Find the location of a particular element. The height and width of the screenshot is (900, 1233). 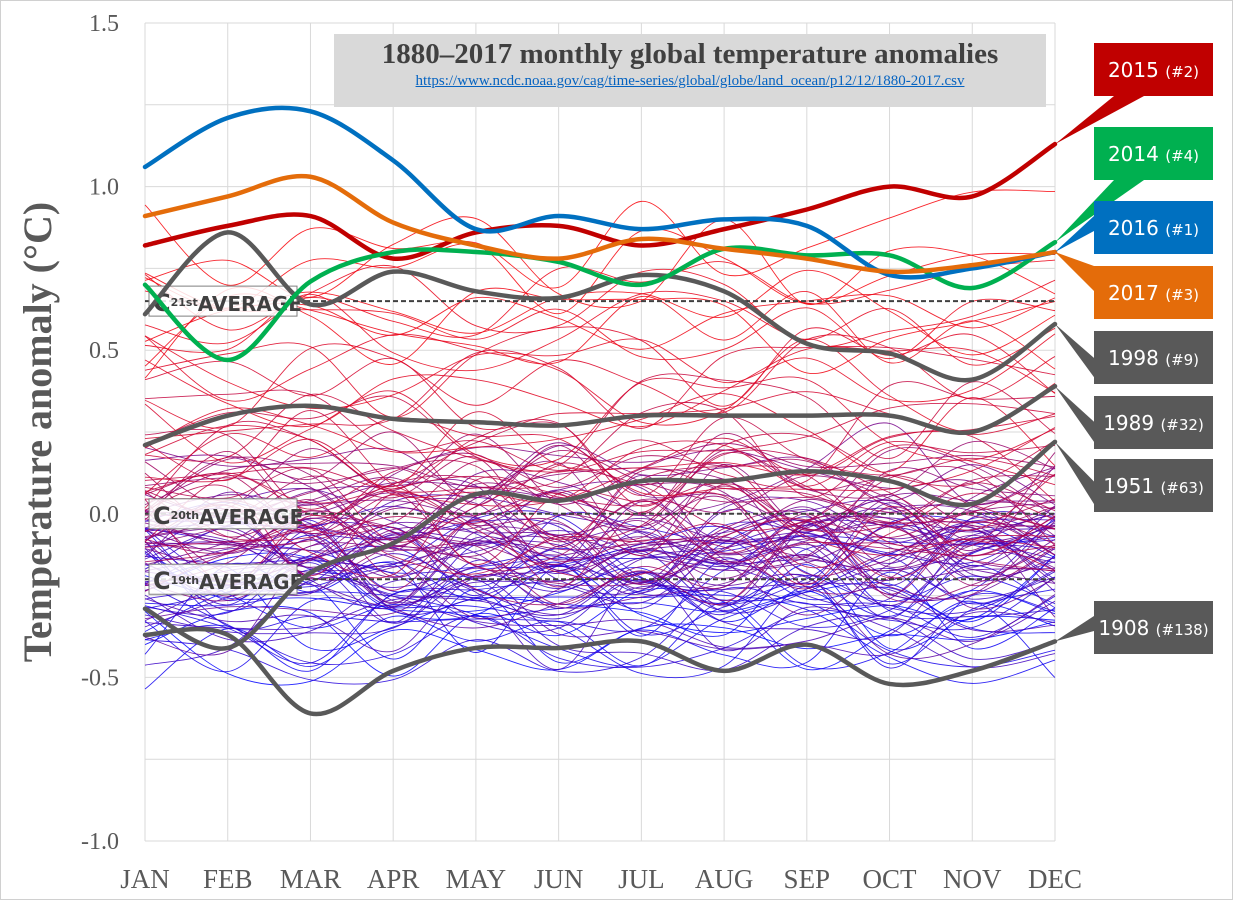

x-tick-label: JUN is located at coordinates (559, 879).